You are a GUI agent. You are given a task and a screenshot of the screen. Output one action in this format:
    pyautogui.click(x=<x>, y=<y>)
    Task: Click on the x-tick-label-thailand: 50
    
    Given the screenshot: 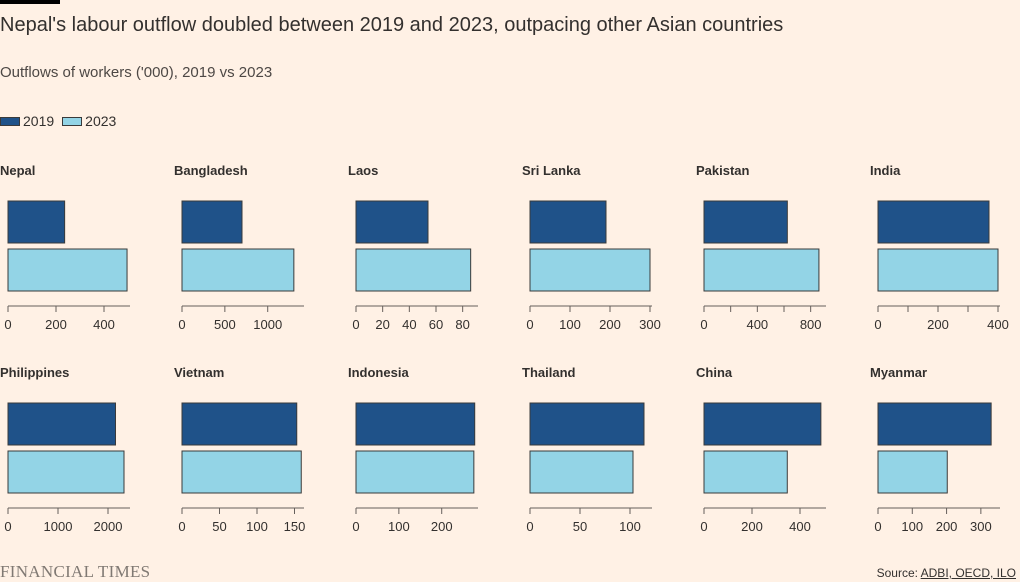 What is the action you would take?
    pyautogui.click(x=580, y=526)
    